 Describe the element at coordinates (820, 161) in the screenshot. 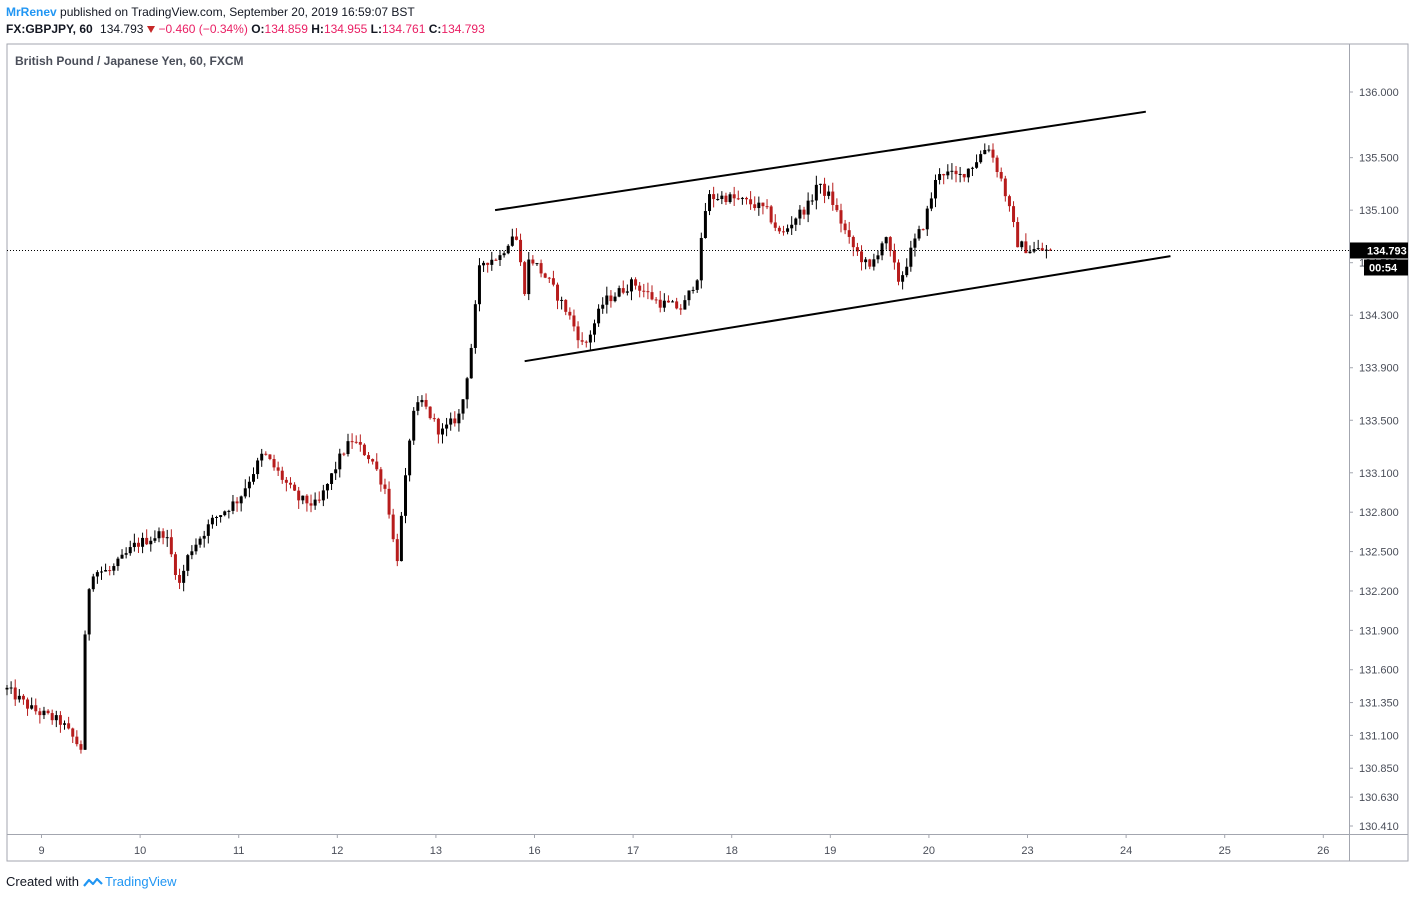

I see `trendline-upper-channel` at that location.